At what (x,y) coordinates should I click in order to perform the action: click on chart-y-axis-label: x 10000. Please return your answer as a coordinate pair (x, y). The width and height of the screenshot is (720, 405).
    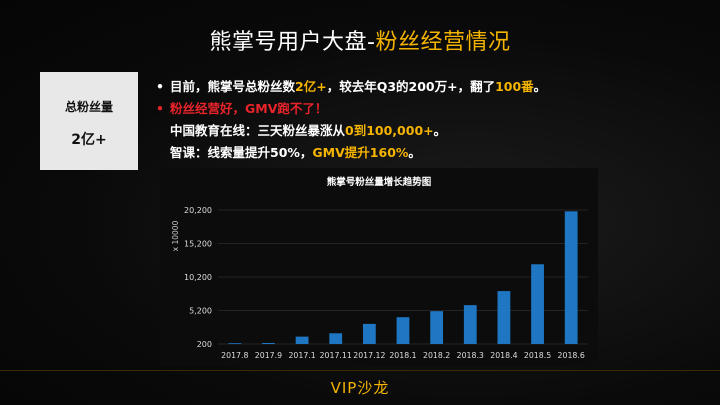
    Looking at the image, I should click on (175, 235).